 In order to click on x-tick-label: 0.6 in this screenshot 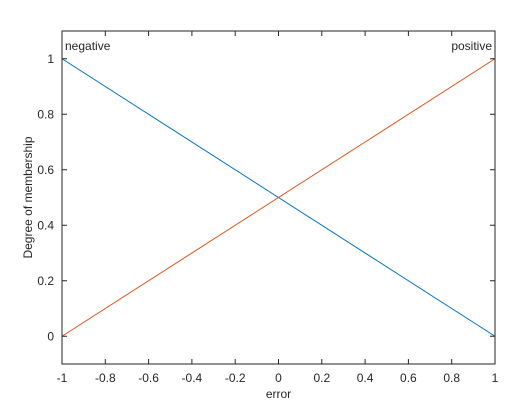, I will do `click(408, 378)`.